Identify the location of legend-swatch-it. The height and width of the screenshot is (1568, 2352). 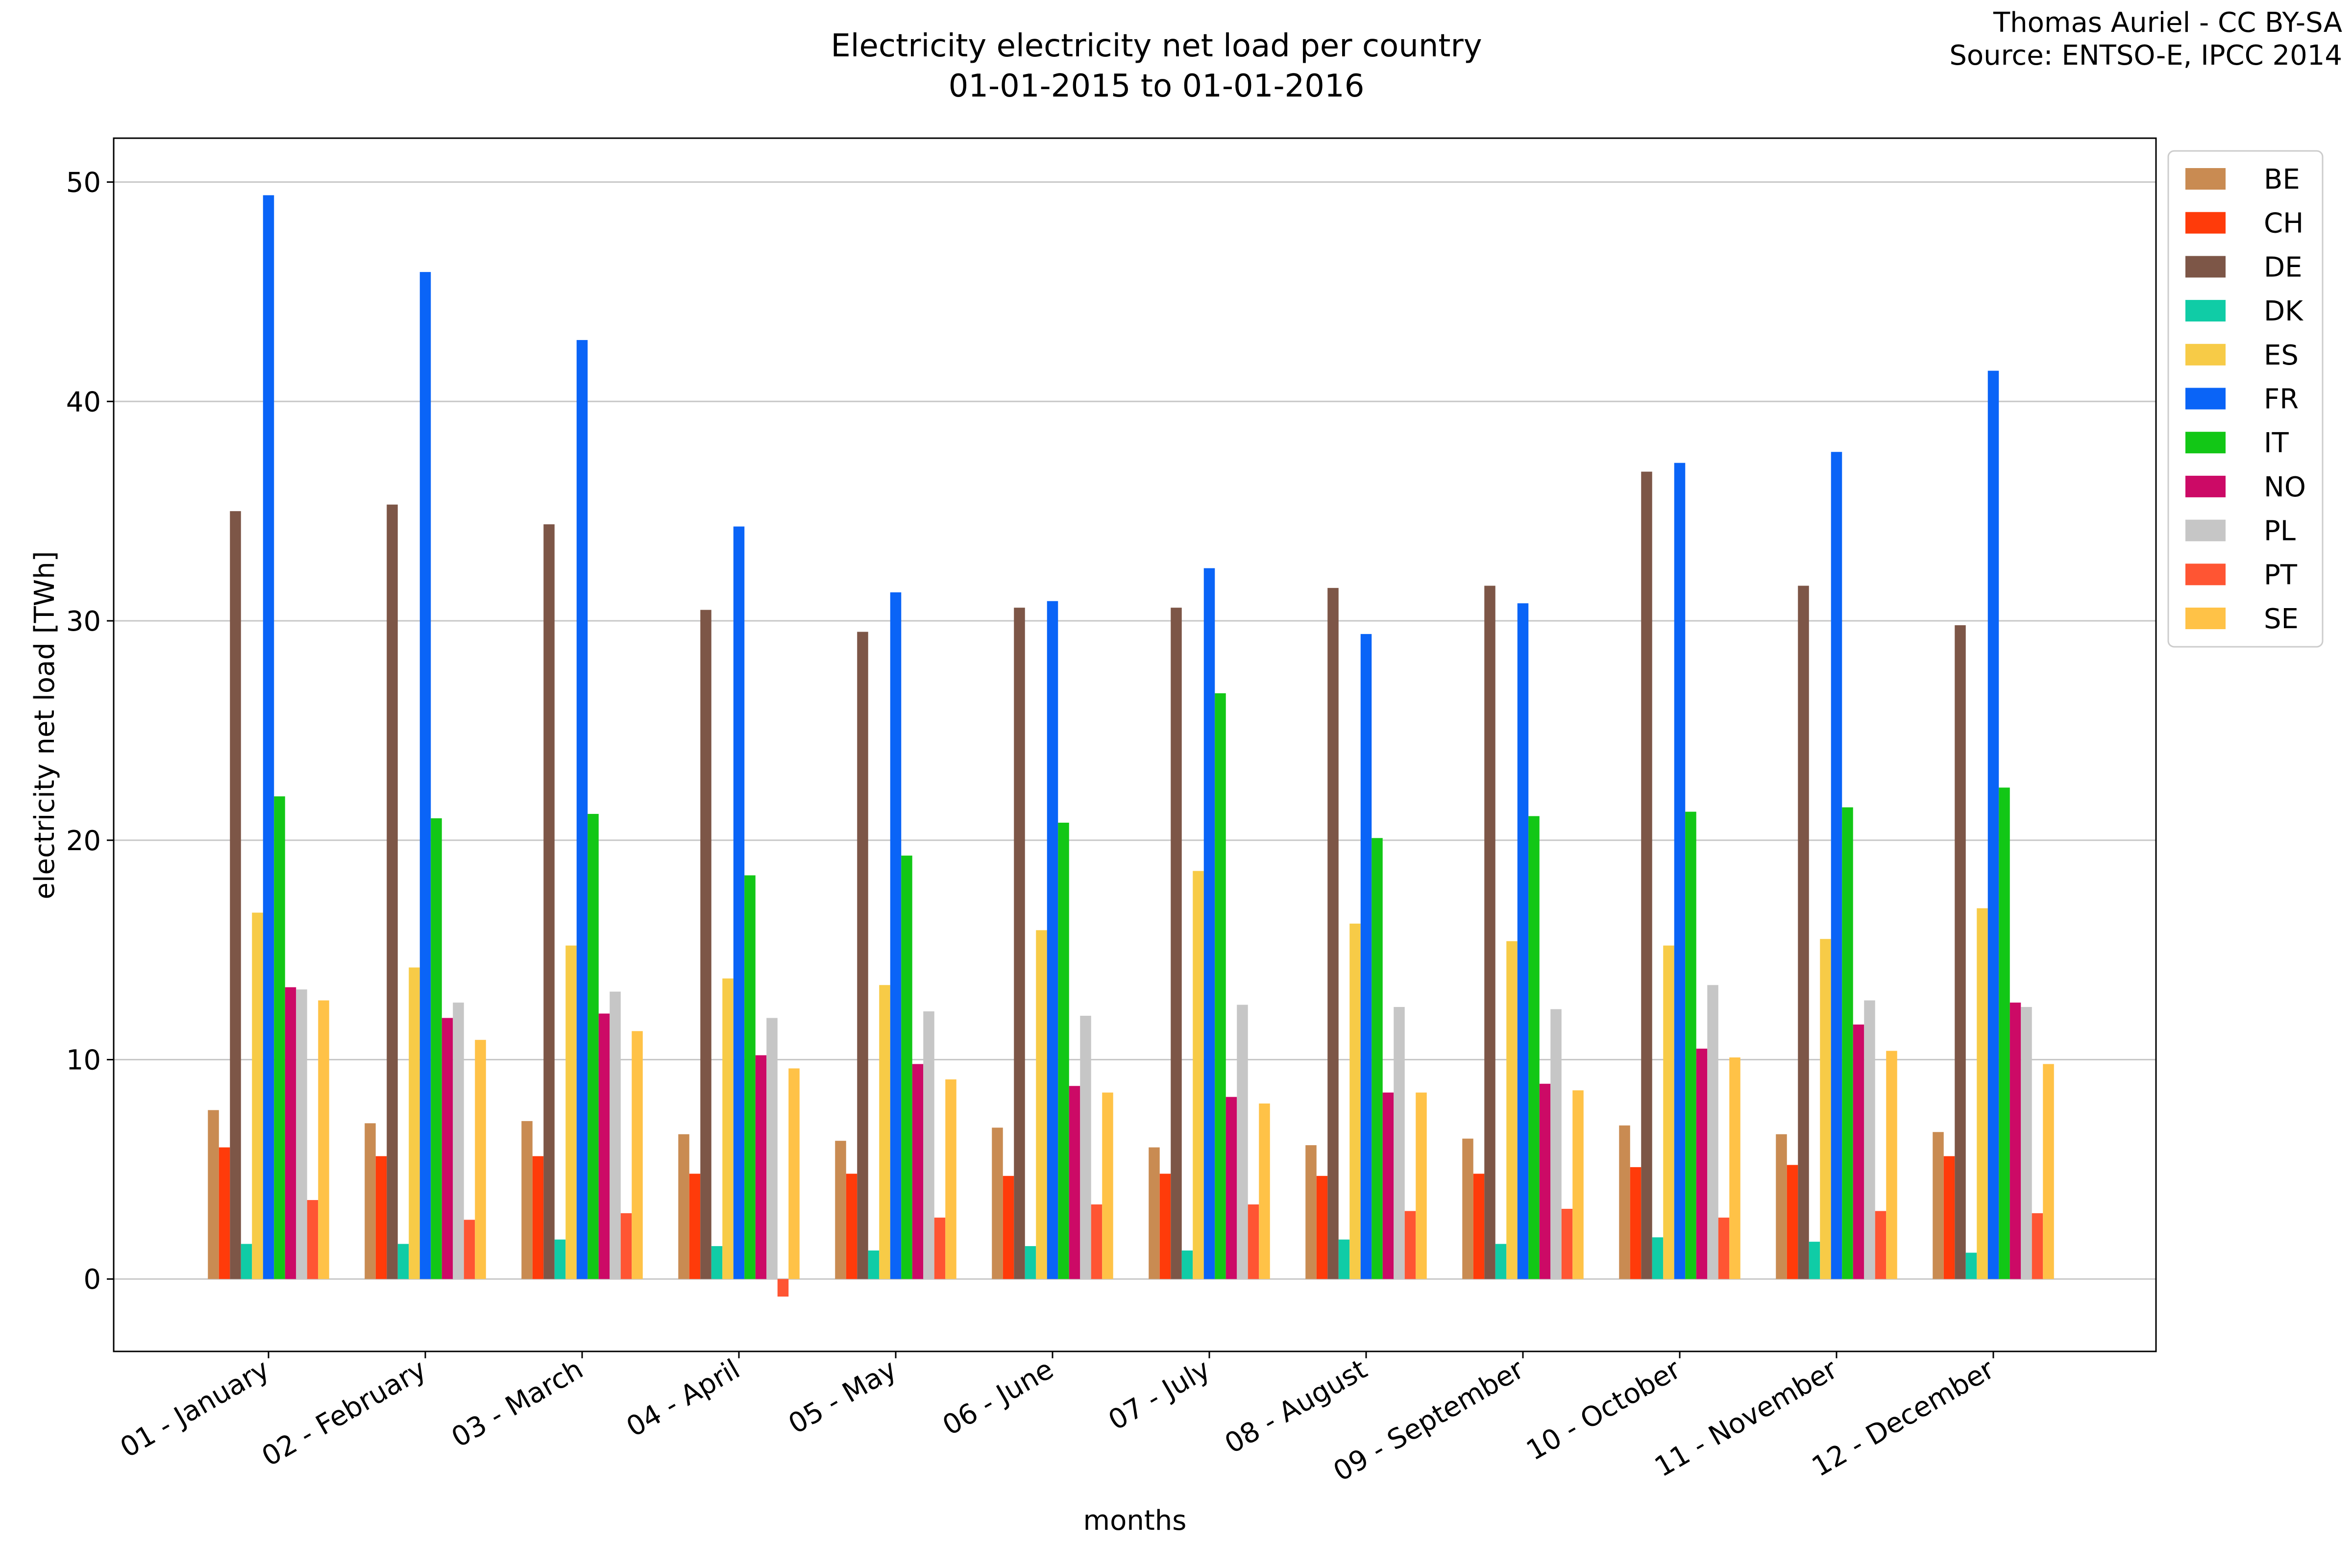
(2205, 443).